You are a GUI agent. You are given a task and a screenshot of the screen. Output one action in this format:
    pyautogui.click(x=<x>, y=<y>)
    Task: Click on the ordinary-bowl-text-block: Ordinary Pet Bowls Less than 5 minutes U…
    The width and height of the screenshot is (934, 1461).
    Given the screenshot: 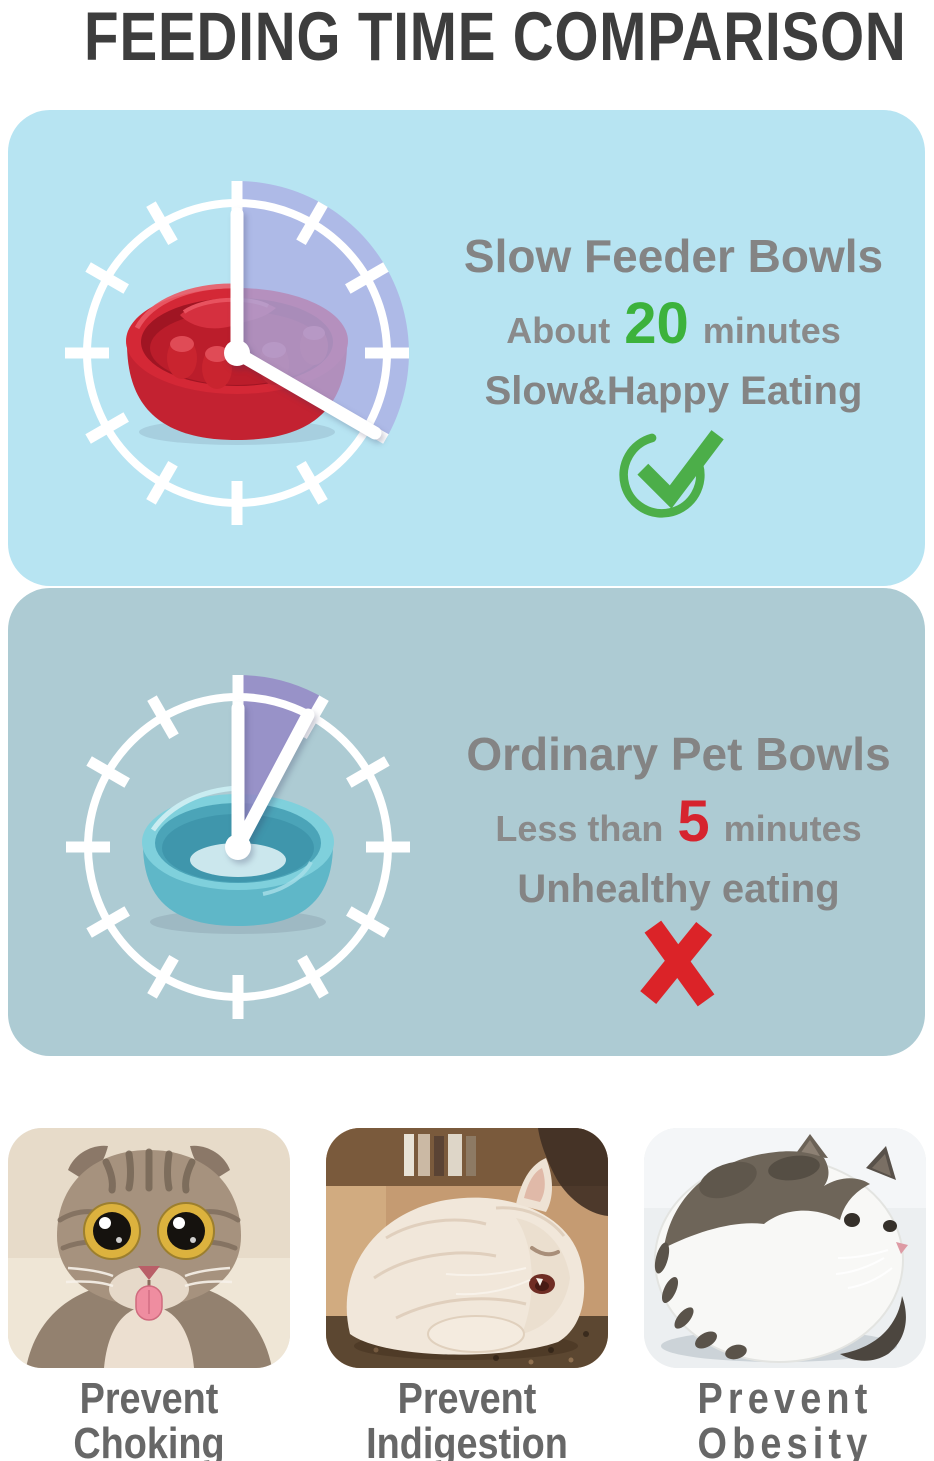 What is the action you would take?
    pyautogui.click(x=678, y=870)
    